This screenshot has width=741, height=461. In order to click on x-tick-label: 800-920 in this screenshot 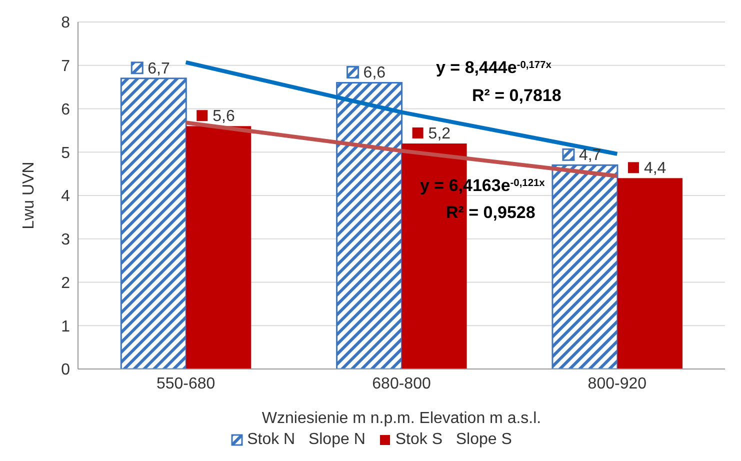, I will do `click(617, 383)`.